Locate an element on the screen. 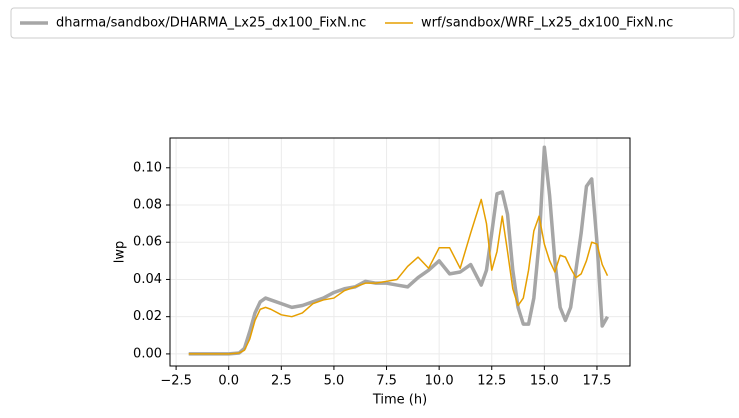 The height and width of the screenshot is (418, 739). x-tick-label: 15.0 is located at coordinates (544, 381).